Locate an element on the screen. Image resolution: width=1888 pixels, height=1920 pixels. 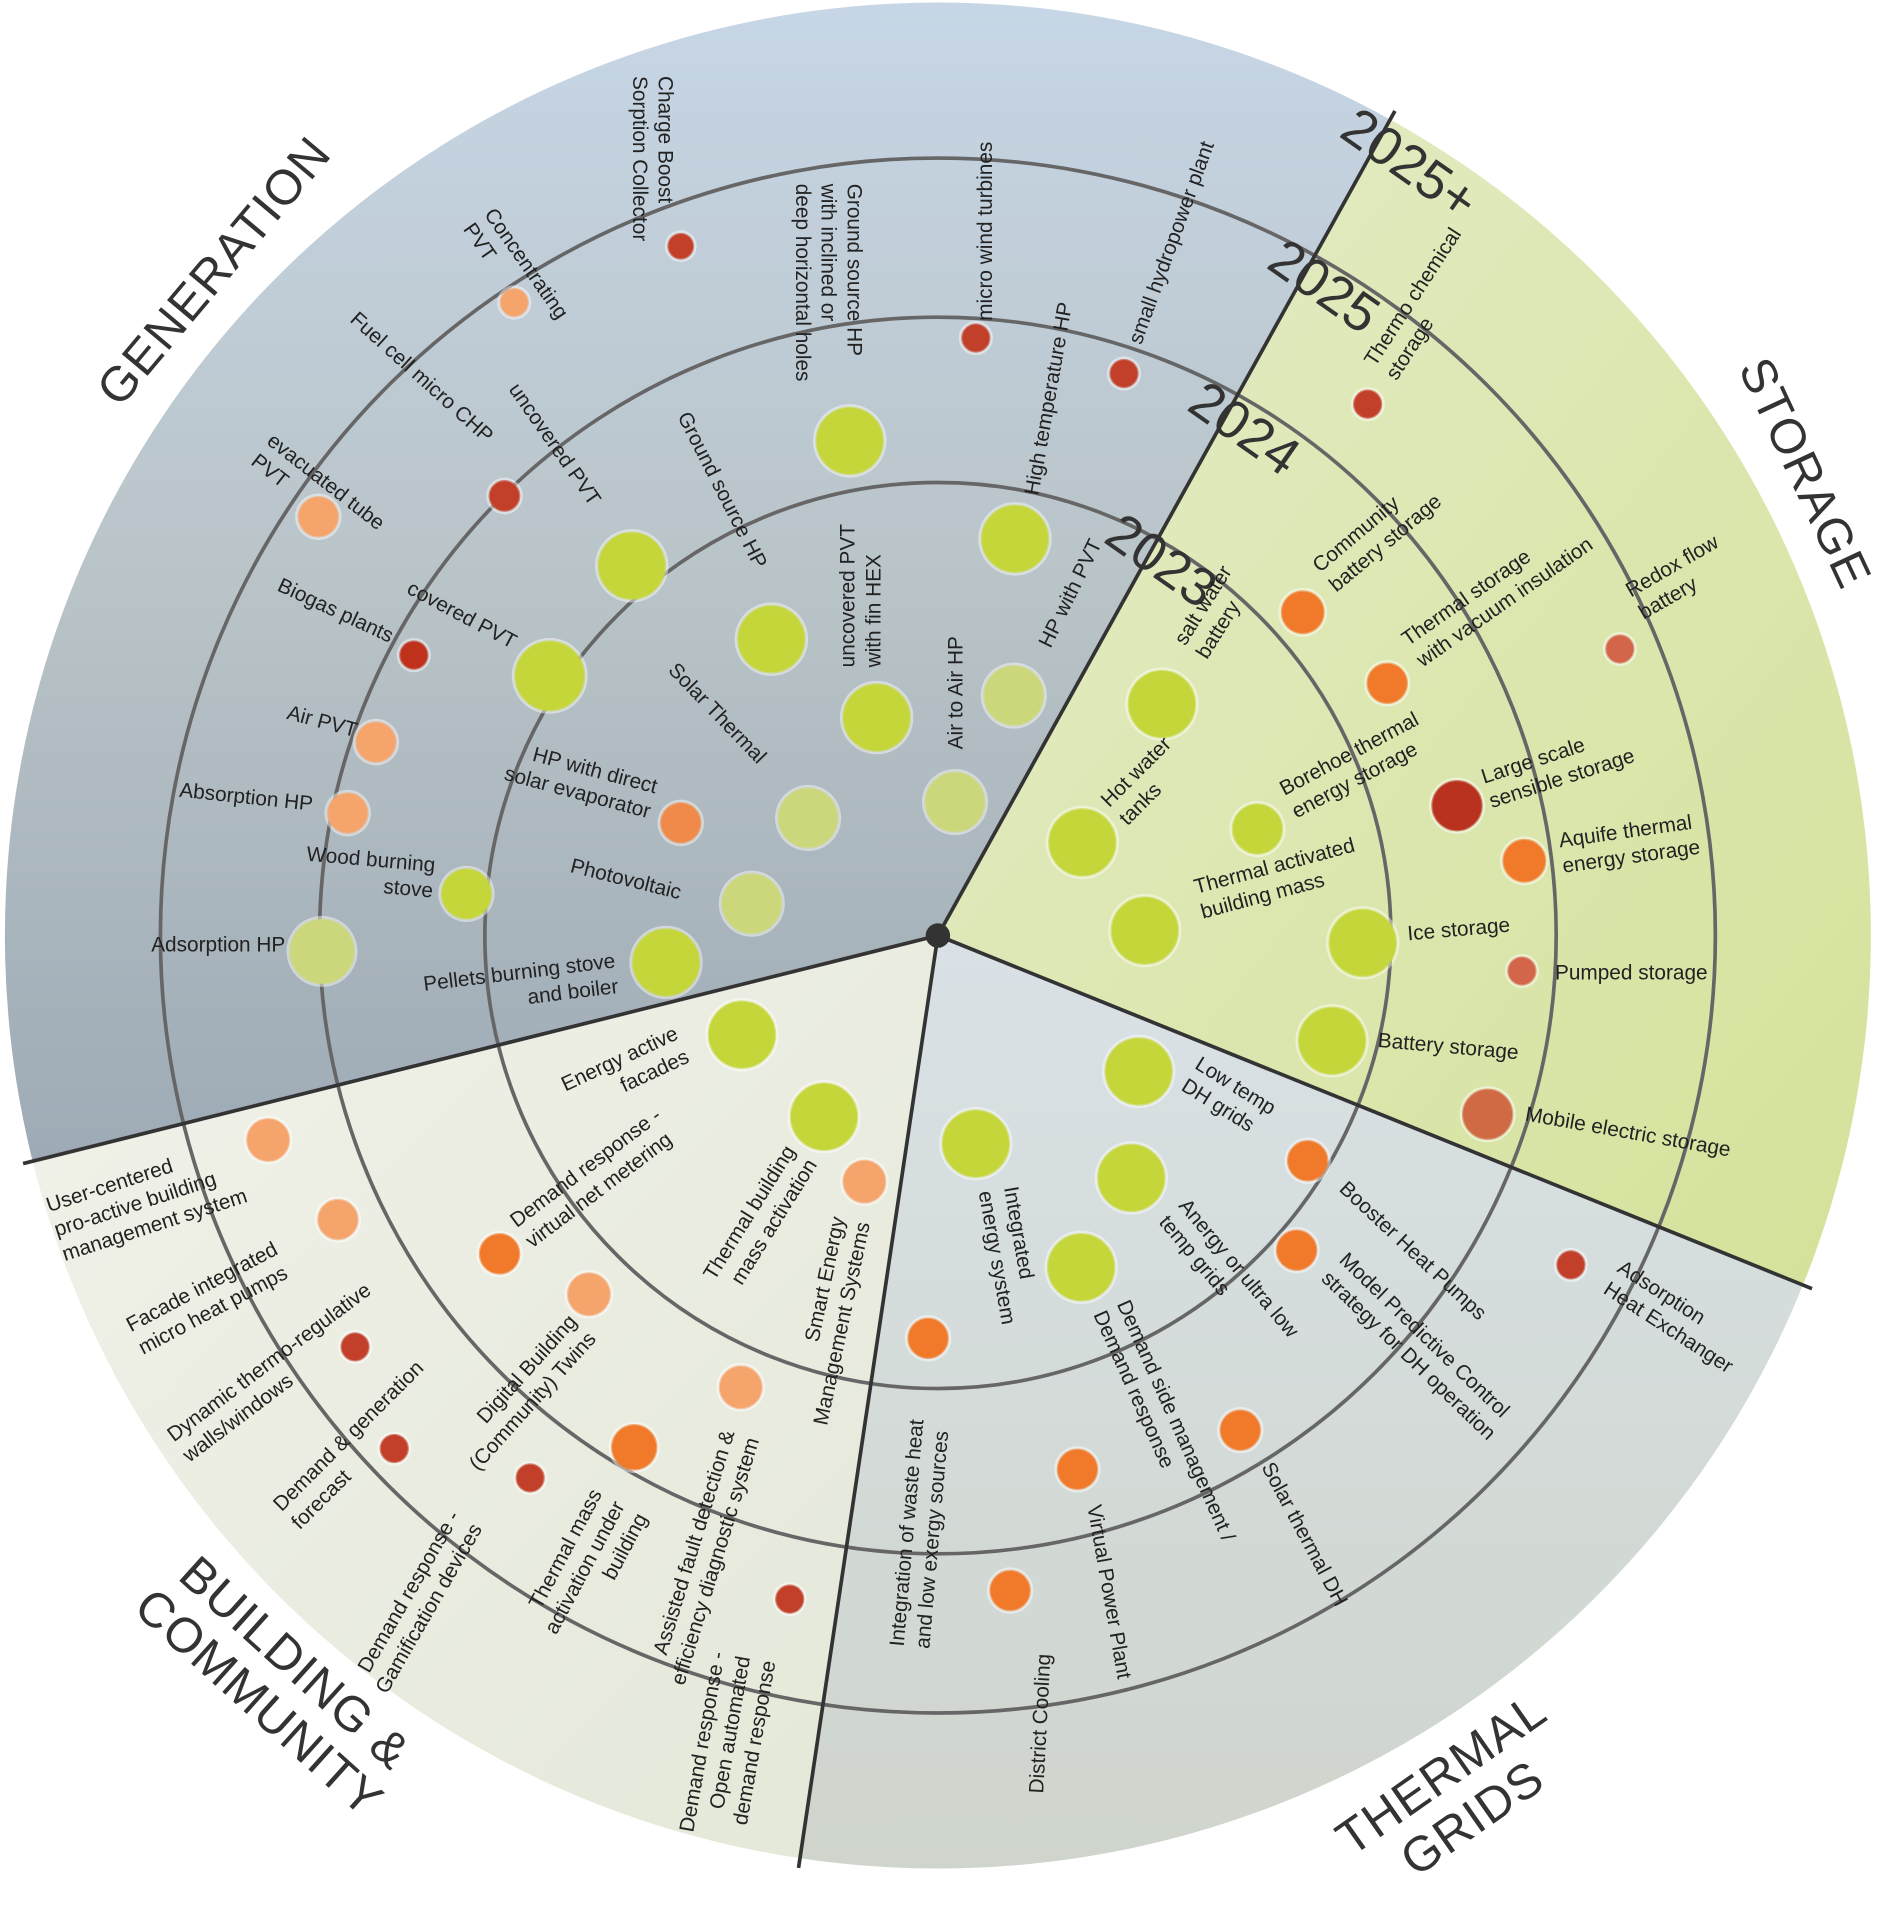
technology-label-line: with fin HEX is located at coordinates (873, 611).